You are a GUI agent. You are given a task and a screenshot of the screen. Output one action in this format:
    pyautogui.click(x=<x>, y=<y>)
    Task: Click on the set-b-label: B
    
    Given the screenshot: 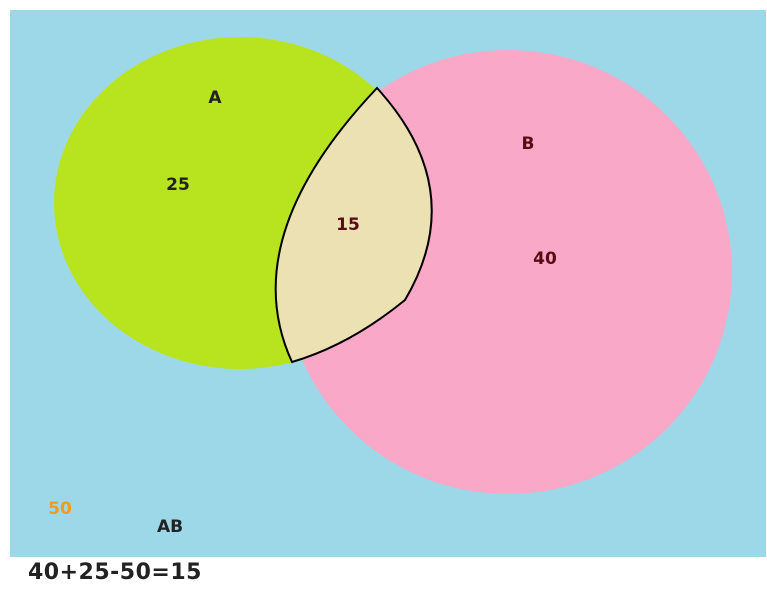 What is the action you would take?
    pyautogui.click(x=528, y=144)
    